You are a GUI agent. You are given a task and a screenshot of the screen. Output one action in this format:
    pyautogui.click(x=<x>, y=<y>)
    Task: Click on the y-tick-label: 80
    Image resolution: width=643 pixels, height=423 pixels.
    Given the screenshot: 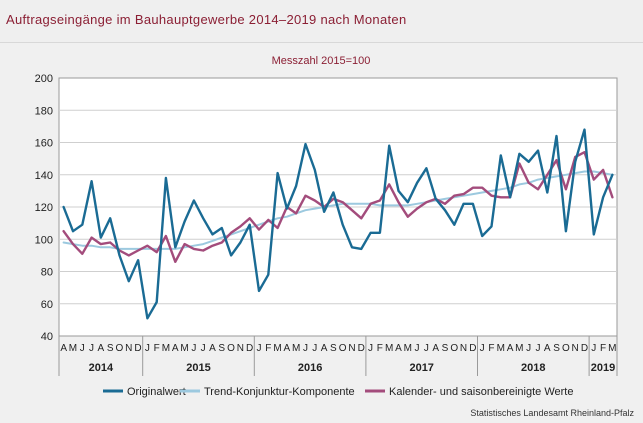 What is the action you would take?
    pyautogui.click(x=47, y=273)
    